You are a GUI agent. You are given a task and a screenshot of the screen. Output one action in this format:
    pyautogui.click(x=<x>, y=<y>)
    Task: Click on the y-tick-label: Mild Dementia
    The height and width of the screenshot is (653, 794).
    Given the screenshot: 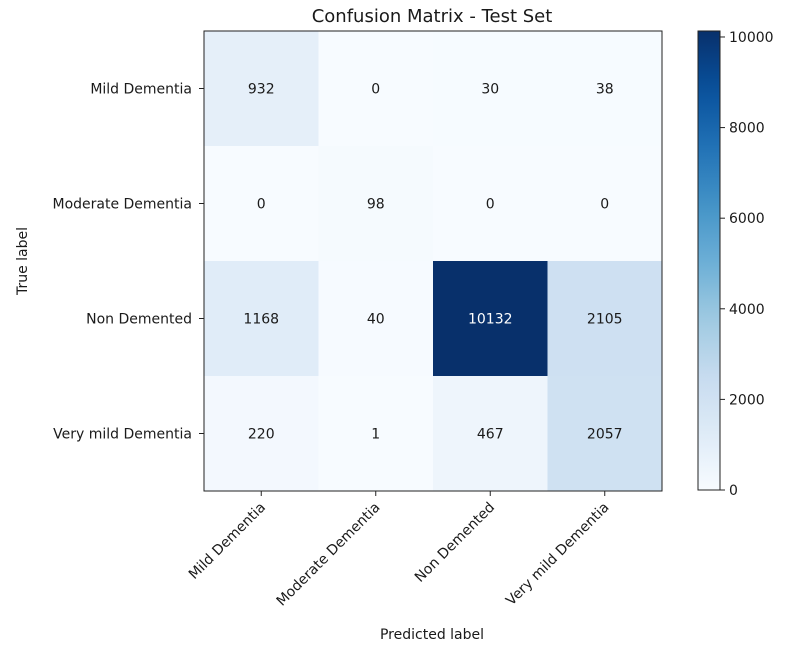 What is the action you would take?
    pyautogui.click(x=141, y=90)
    